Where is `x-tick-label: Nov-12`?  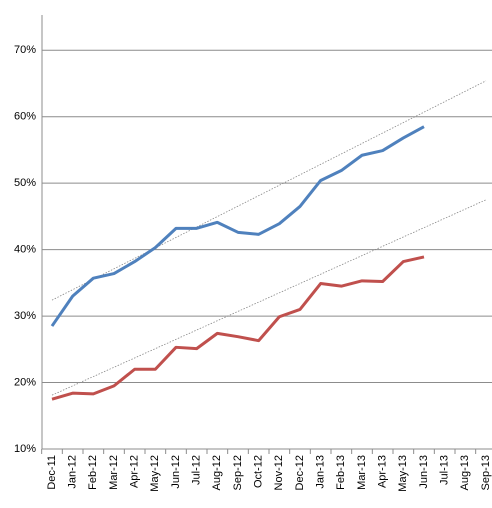 x-tick-label: Nov-12 is located at coordinates (279, 472).